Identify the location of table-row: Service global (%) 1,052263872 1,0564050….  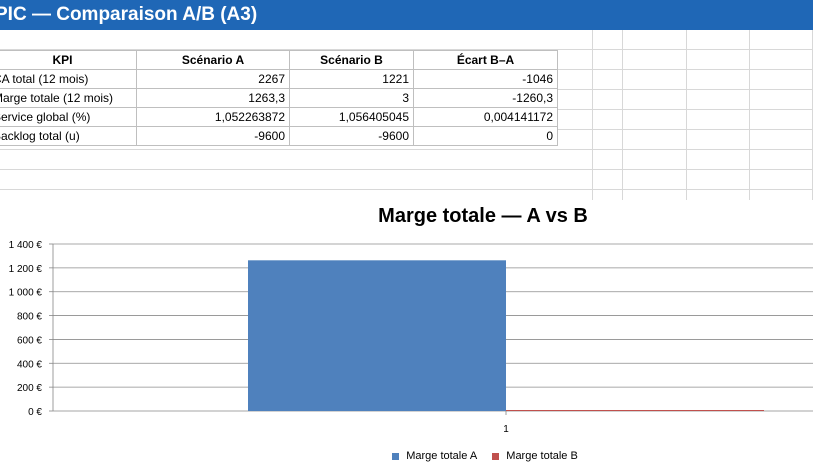
(279, 117).